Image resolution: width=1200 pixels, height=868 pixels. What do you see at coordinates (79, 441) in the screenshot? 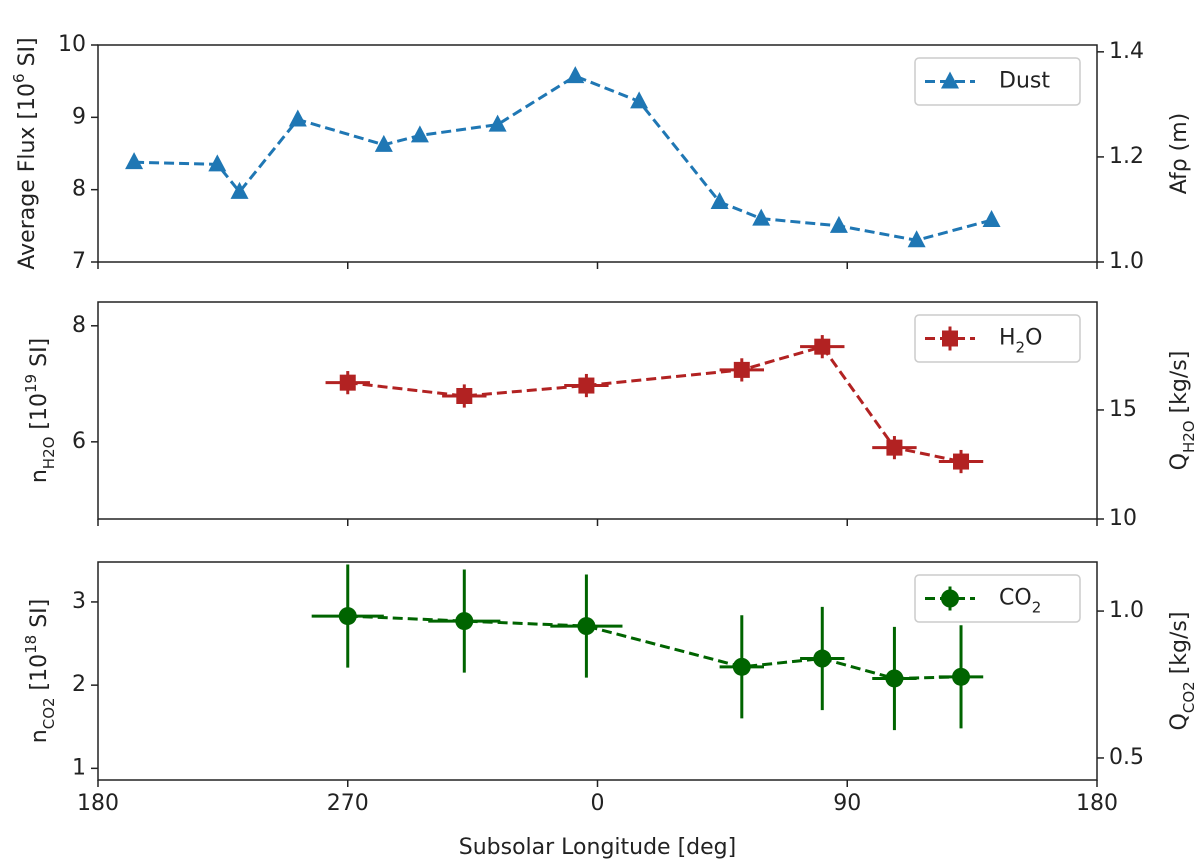
I see `y-tick-label: 6` at bounding box center [79, 441].